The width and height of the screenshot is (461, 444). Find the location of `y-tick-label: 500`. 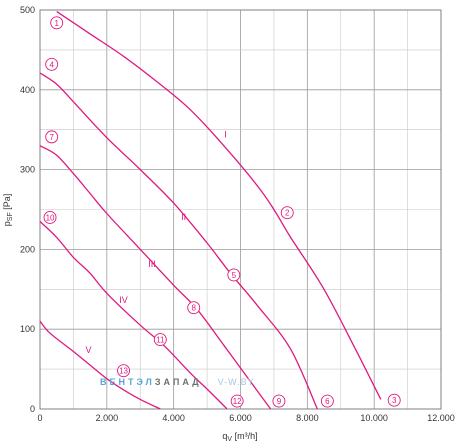

y-tick-label: 500 is located at coordinates (27, 10).